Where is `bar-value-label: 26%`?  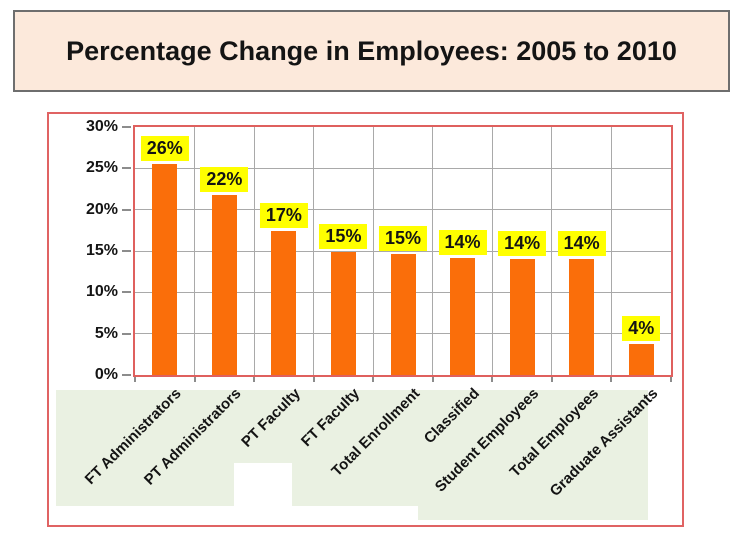 bar-value-label: 26% is located at coordinates (164, 149).